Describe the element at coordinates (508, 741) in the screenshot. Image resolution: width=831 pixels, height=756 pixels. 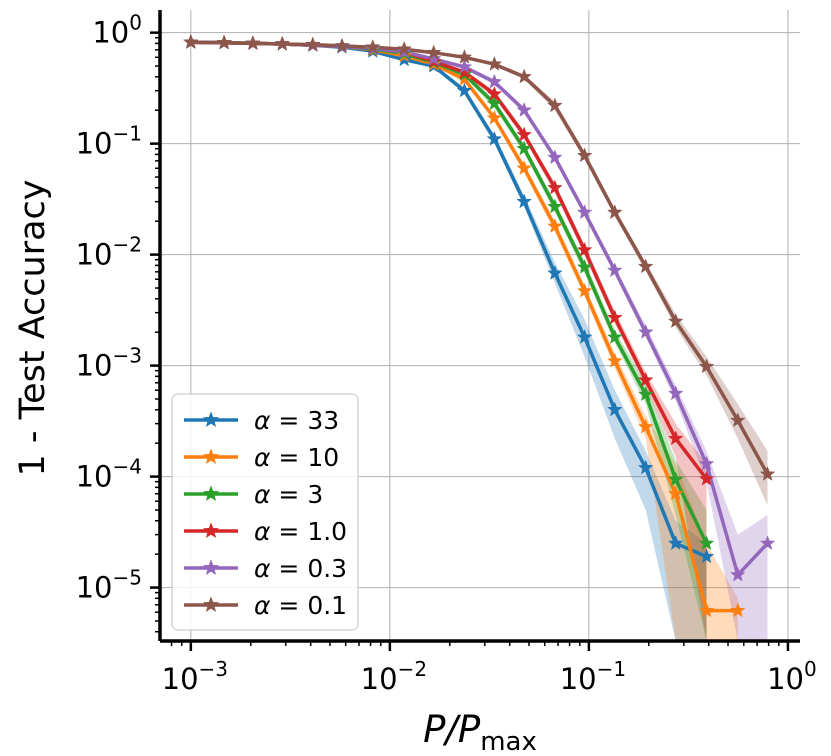
I see `x-axis-label-sub: max` at that location.